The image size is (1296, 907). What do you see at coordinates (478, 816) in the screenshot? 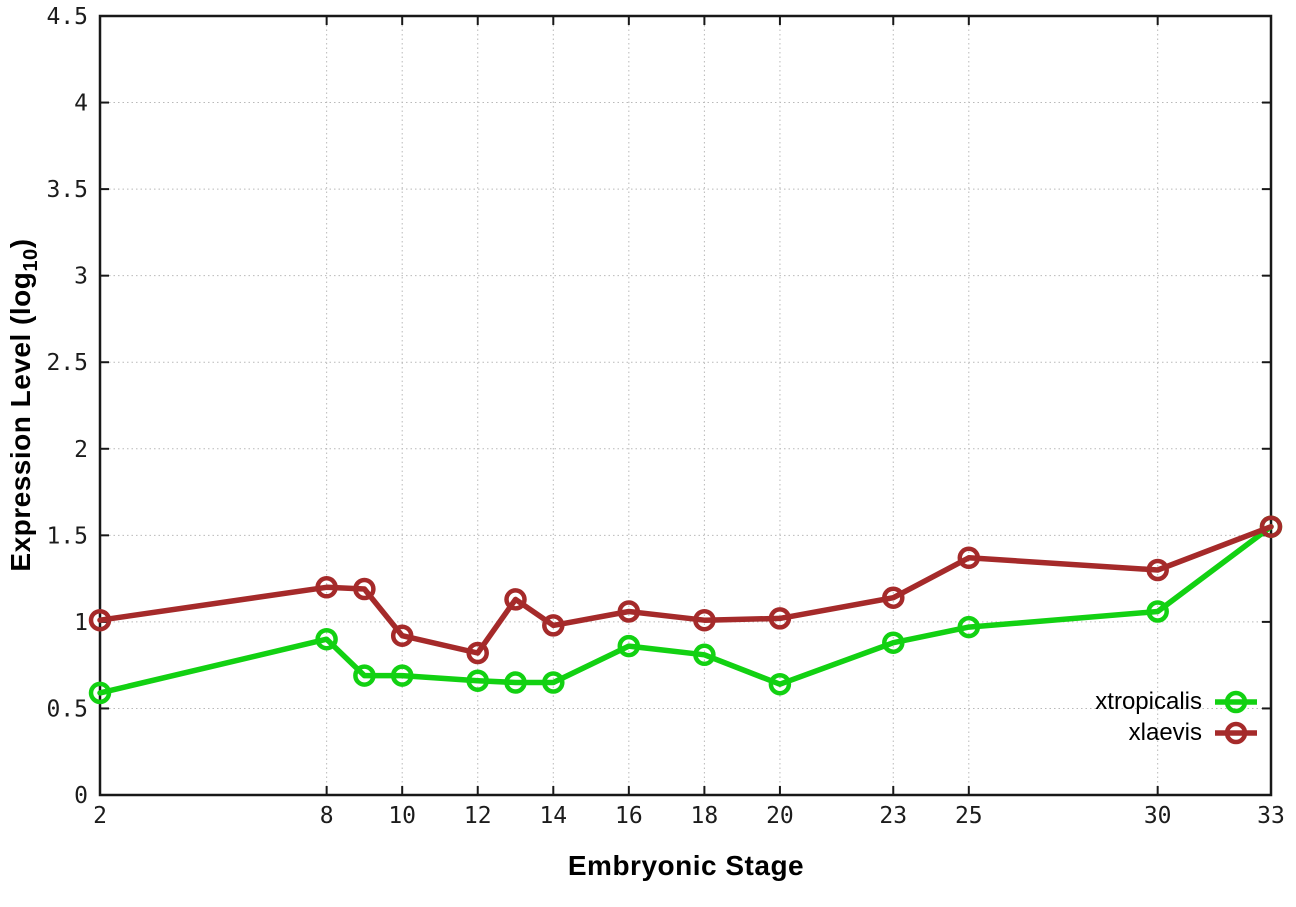
I see `x-tick-label: 12` at bounding box center [478, 816].